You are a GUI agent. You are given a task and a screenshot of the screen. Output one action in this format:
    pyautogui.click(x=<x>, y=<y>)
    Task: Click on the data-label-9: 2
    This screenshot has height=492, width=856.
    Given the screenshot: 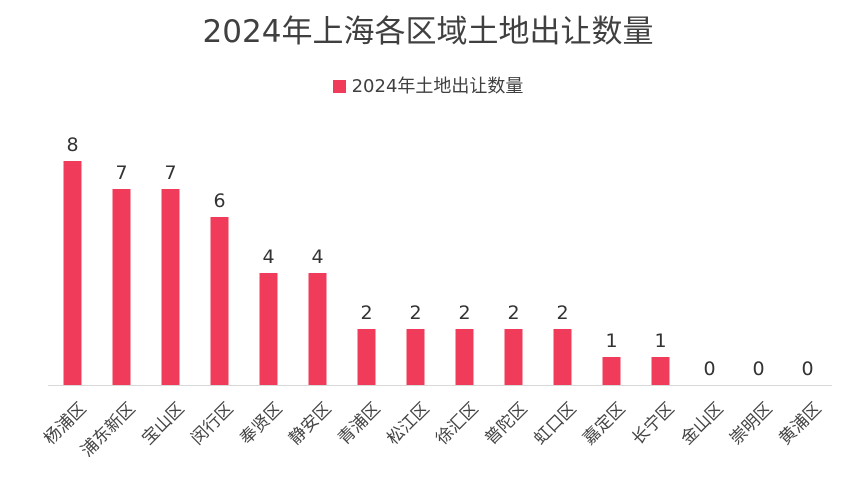 What is the action you would take?
    pyautogui.click(x=513, y=313)
    